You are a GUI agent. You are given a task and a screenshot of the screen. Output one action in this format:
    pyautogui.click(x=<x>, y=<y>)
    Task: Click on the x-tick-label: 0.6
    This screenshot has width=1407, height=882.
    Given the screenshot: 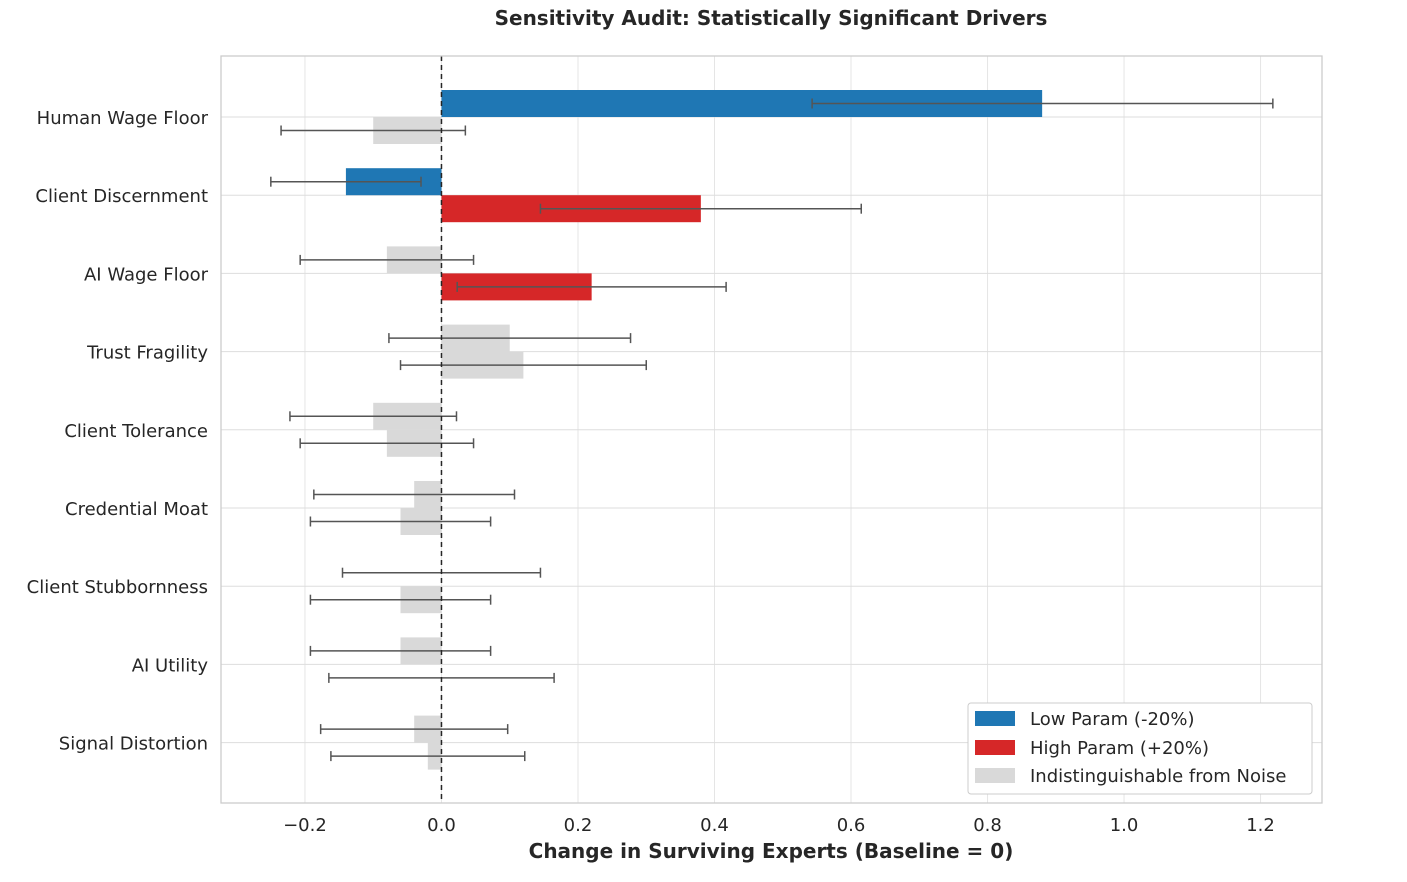 What is the action you would take?
    pyautogui.click(x=851, y=825)
    